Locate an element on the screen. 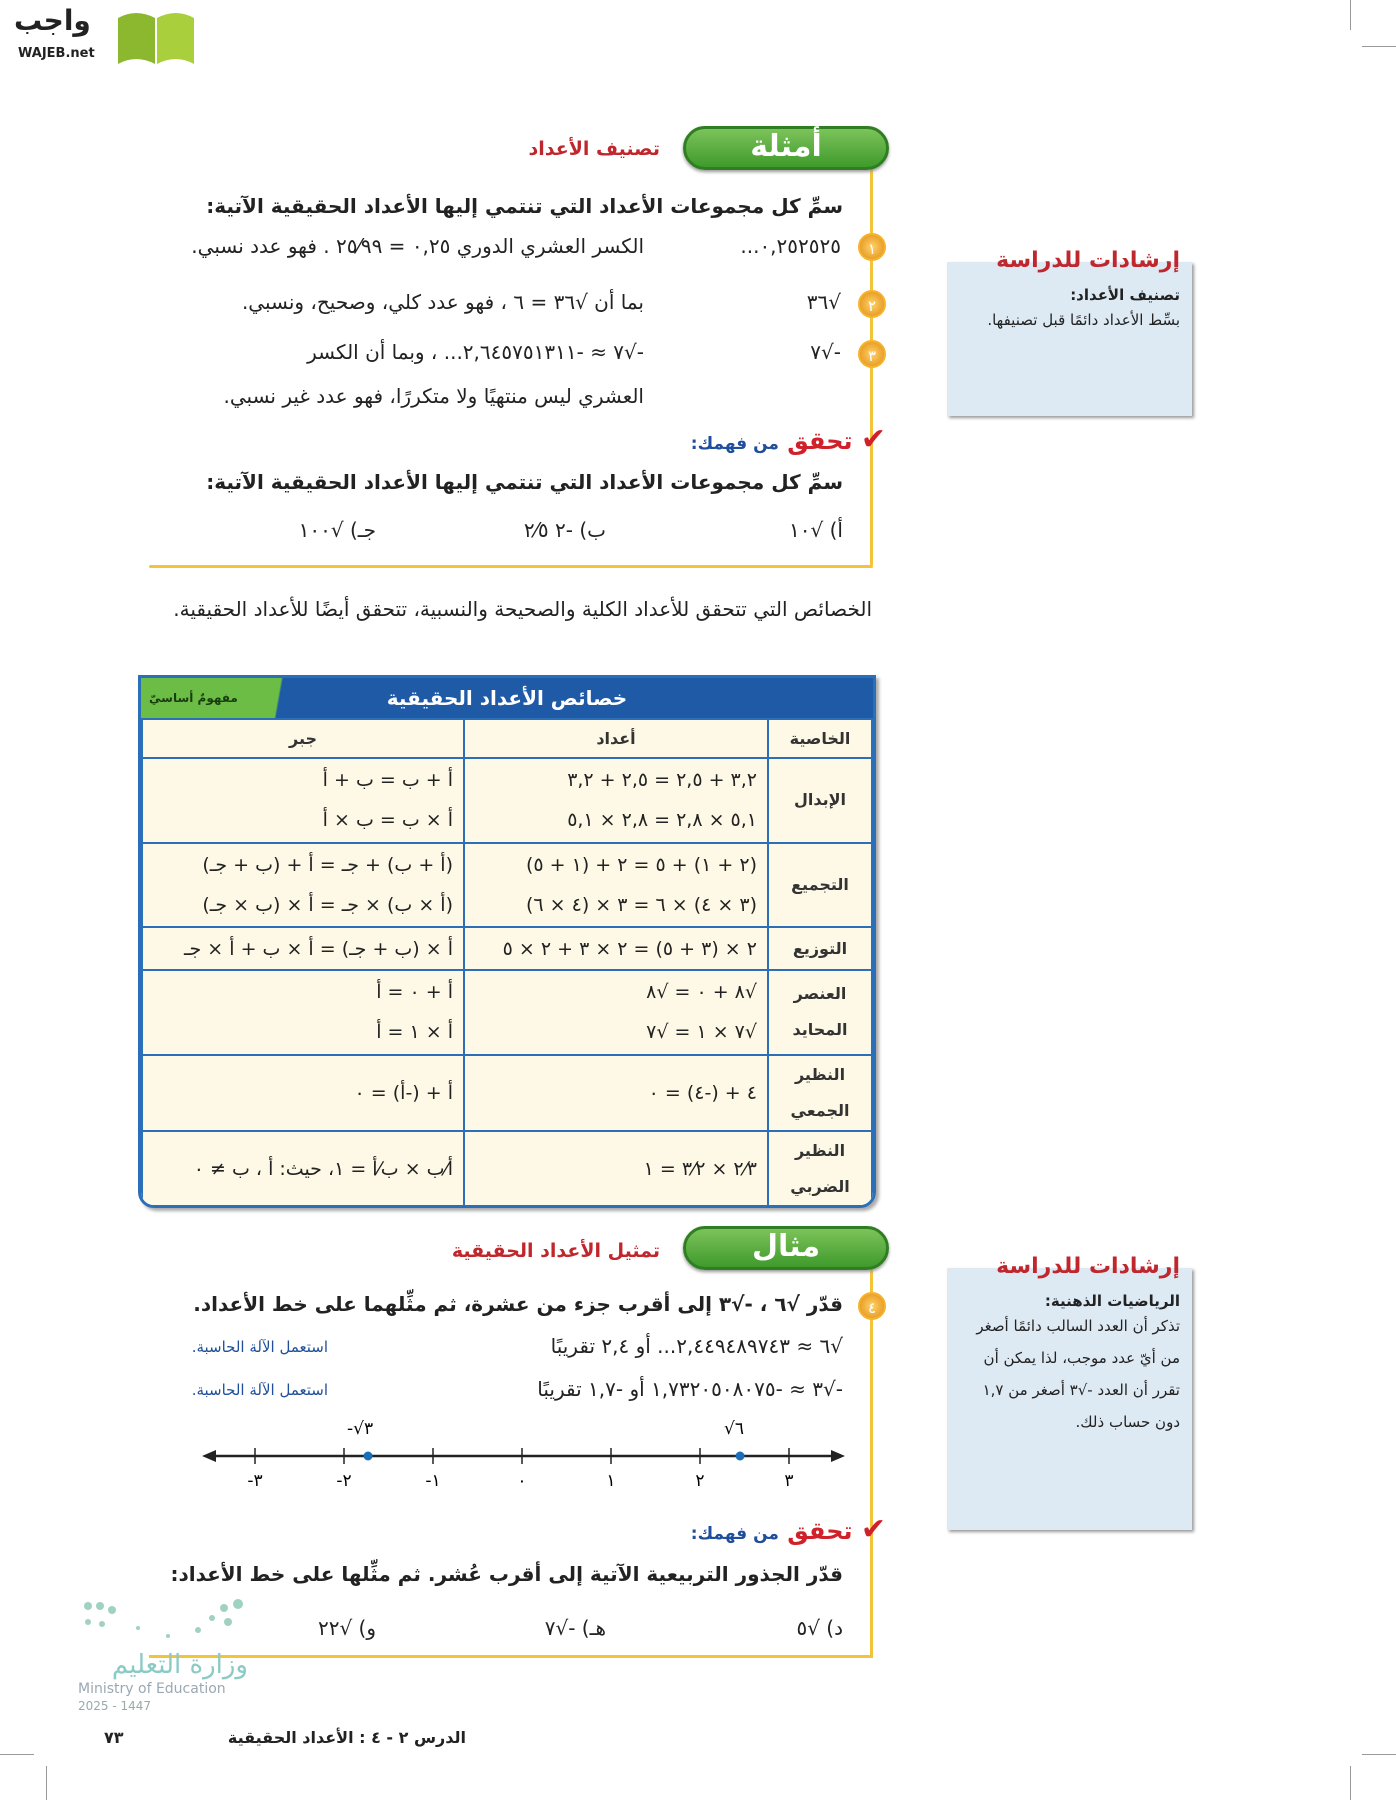 The width and height of the screenshot is (1396, 1800). wajeb-logo: واجب WAJEB.net is located at coordinates (101, 36).